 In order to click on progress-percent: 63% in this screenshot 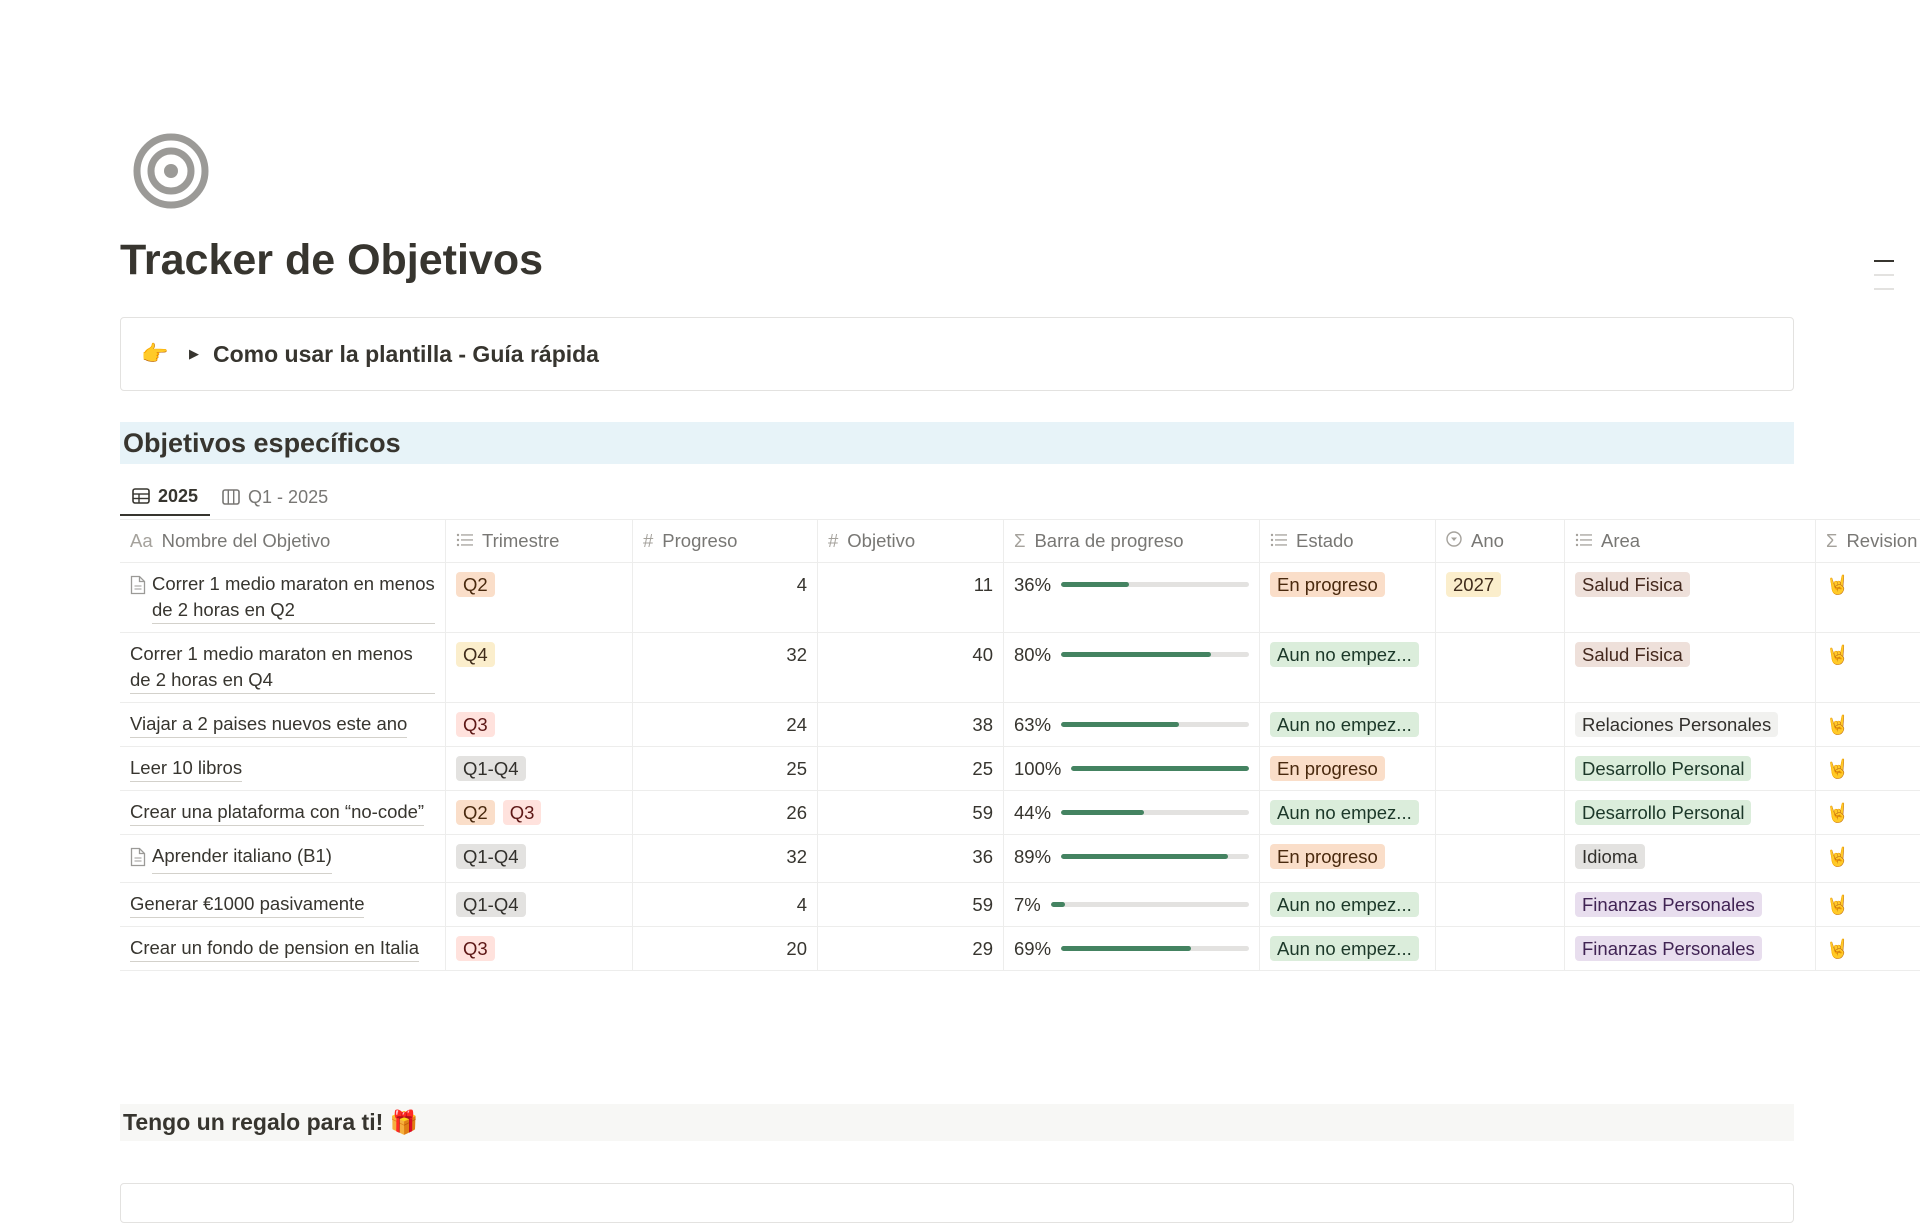, I will do `click(1033, 724)`.